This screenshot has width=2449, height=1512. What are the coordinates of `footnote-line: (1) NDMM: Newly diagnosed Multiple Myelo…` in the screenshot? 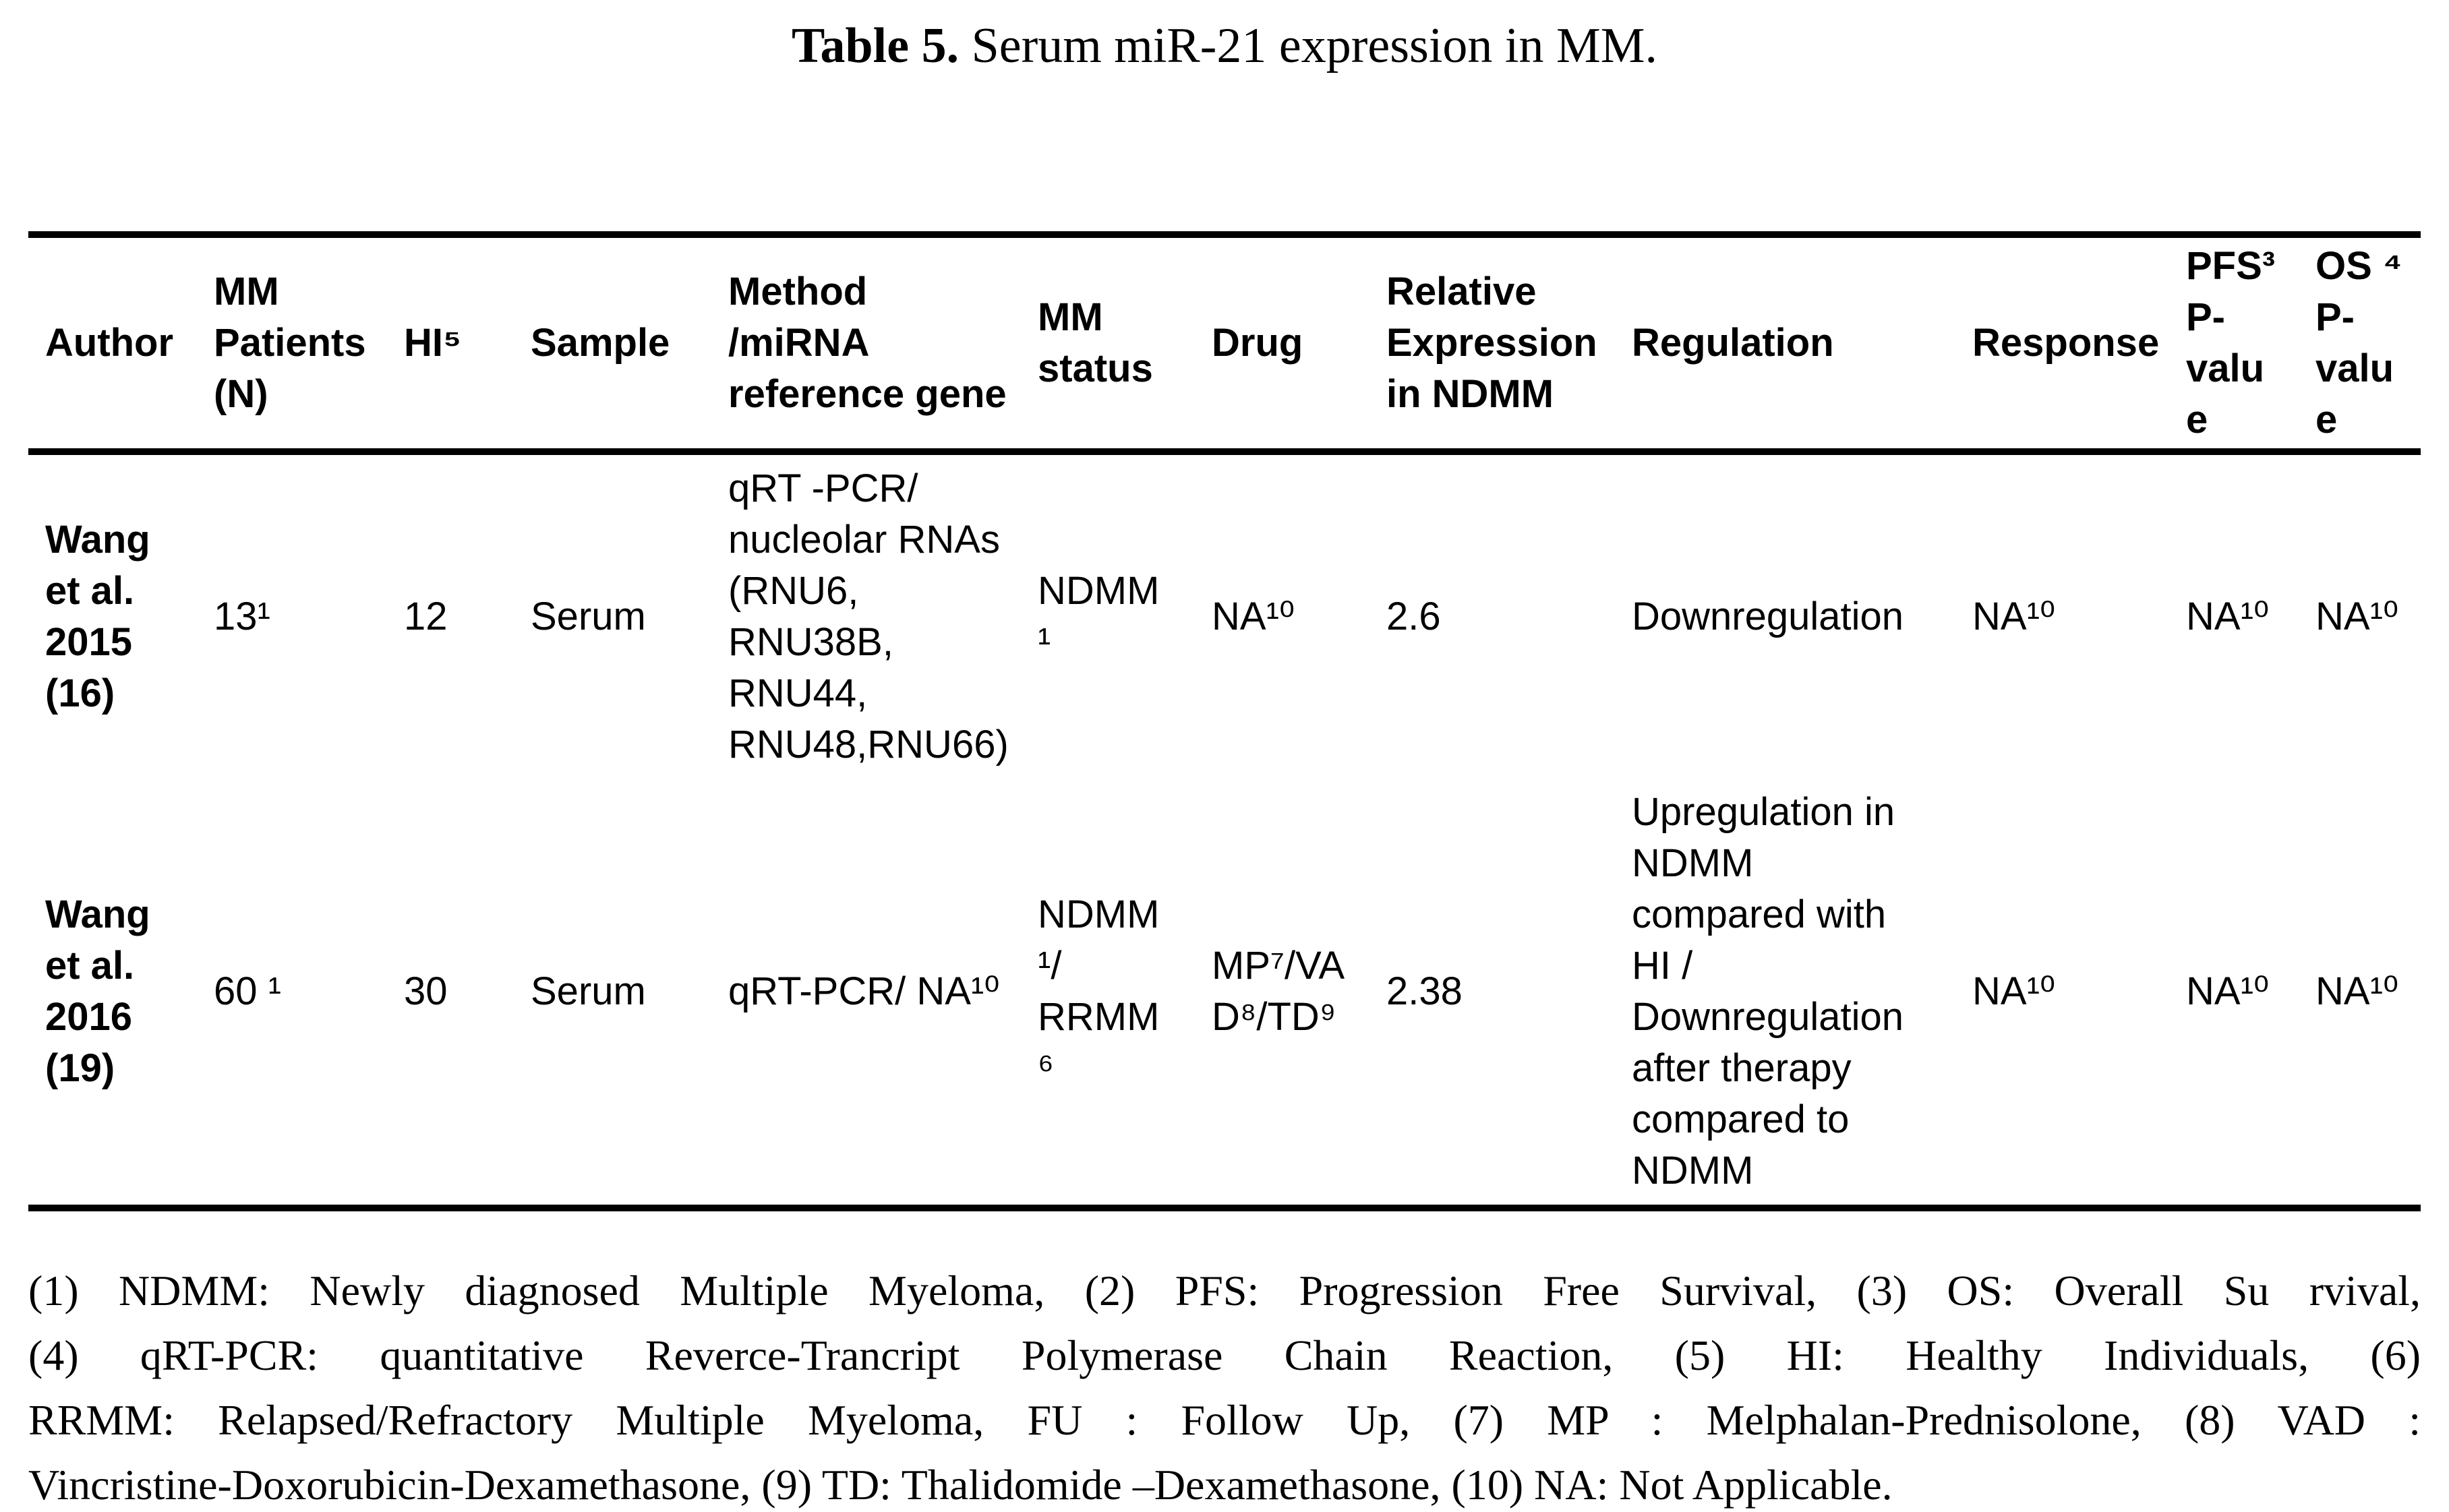 It's located at (1224, 1290).